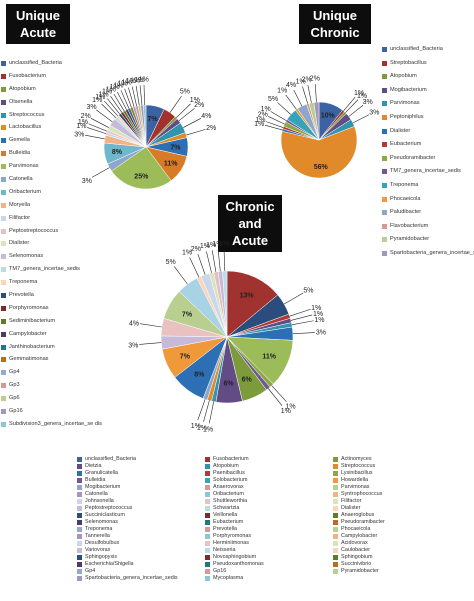  Describe the element at coordinates (416, 49) in the screenshot. I see `legend-label: unclassified_Bacteria` at that location.